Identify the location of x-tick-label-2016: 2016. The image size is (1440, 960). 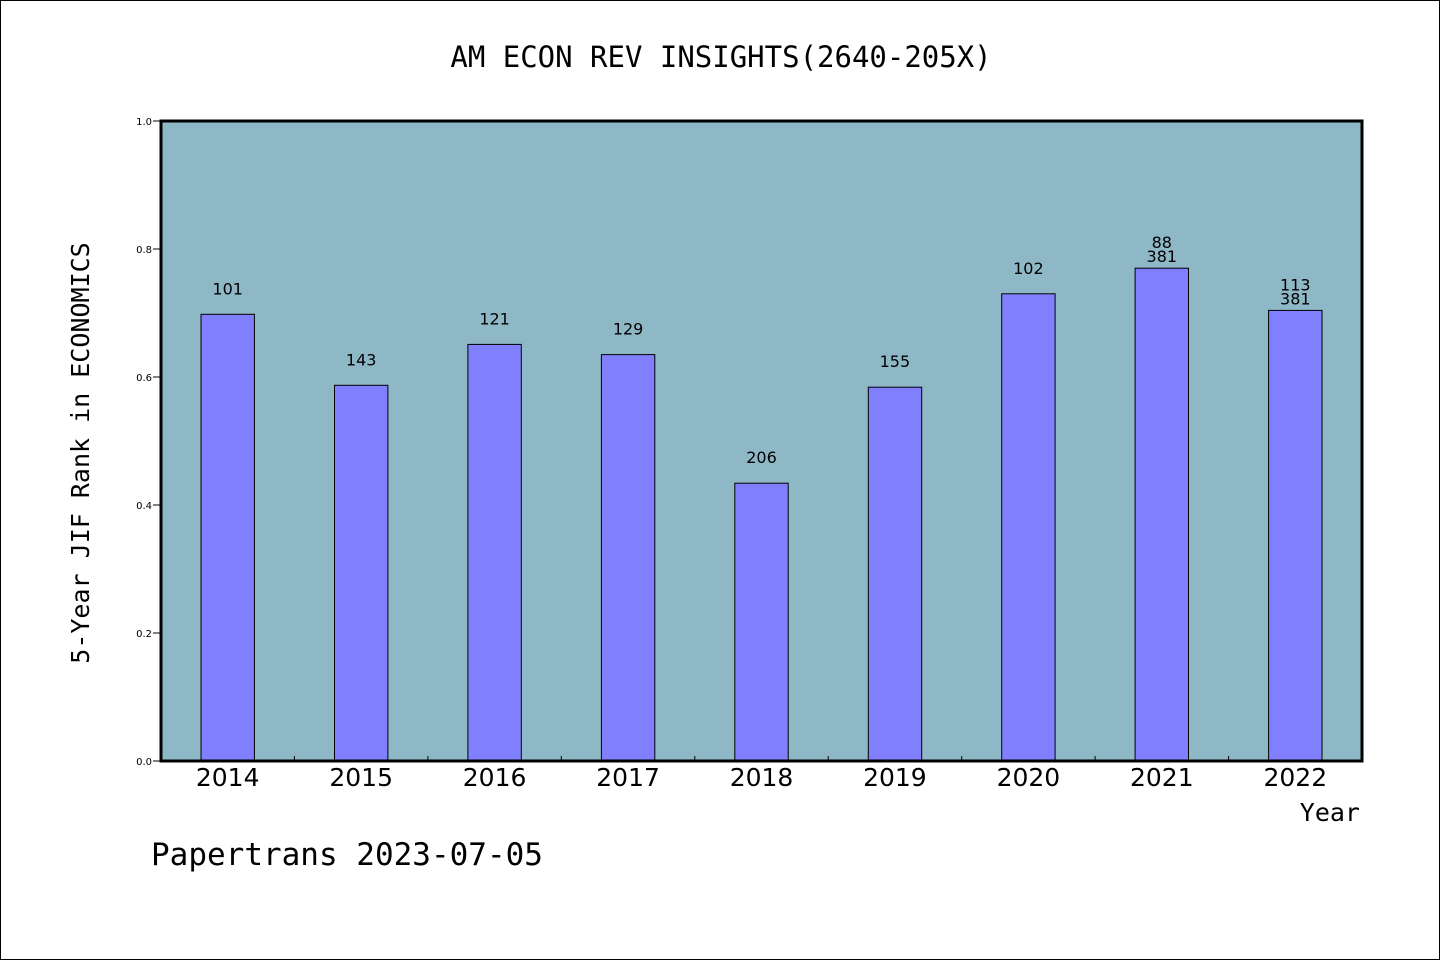
(495, 777).